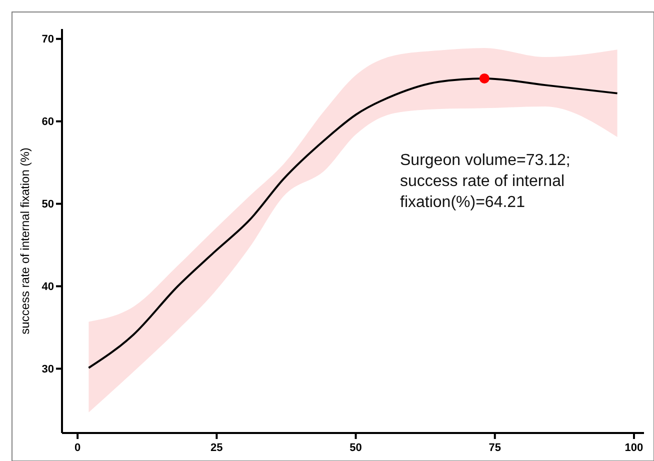 This screenshot has height=461, width=654. I want to click on annotation: Surgeon volume=73.12; success rate of internal fixation(%)=64.21, so click(485, 181).